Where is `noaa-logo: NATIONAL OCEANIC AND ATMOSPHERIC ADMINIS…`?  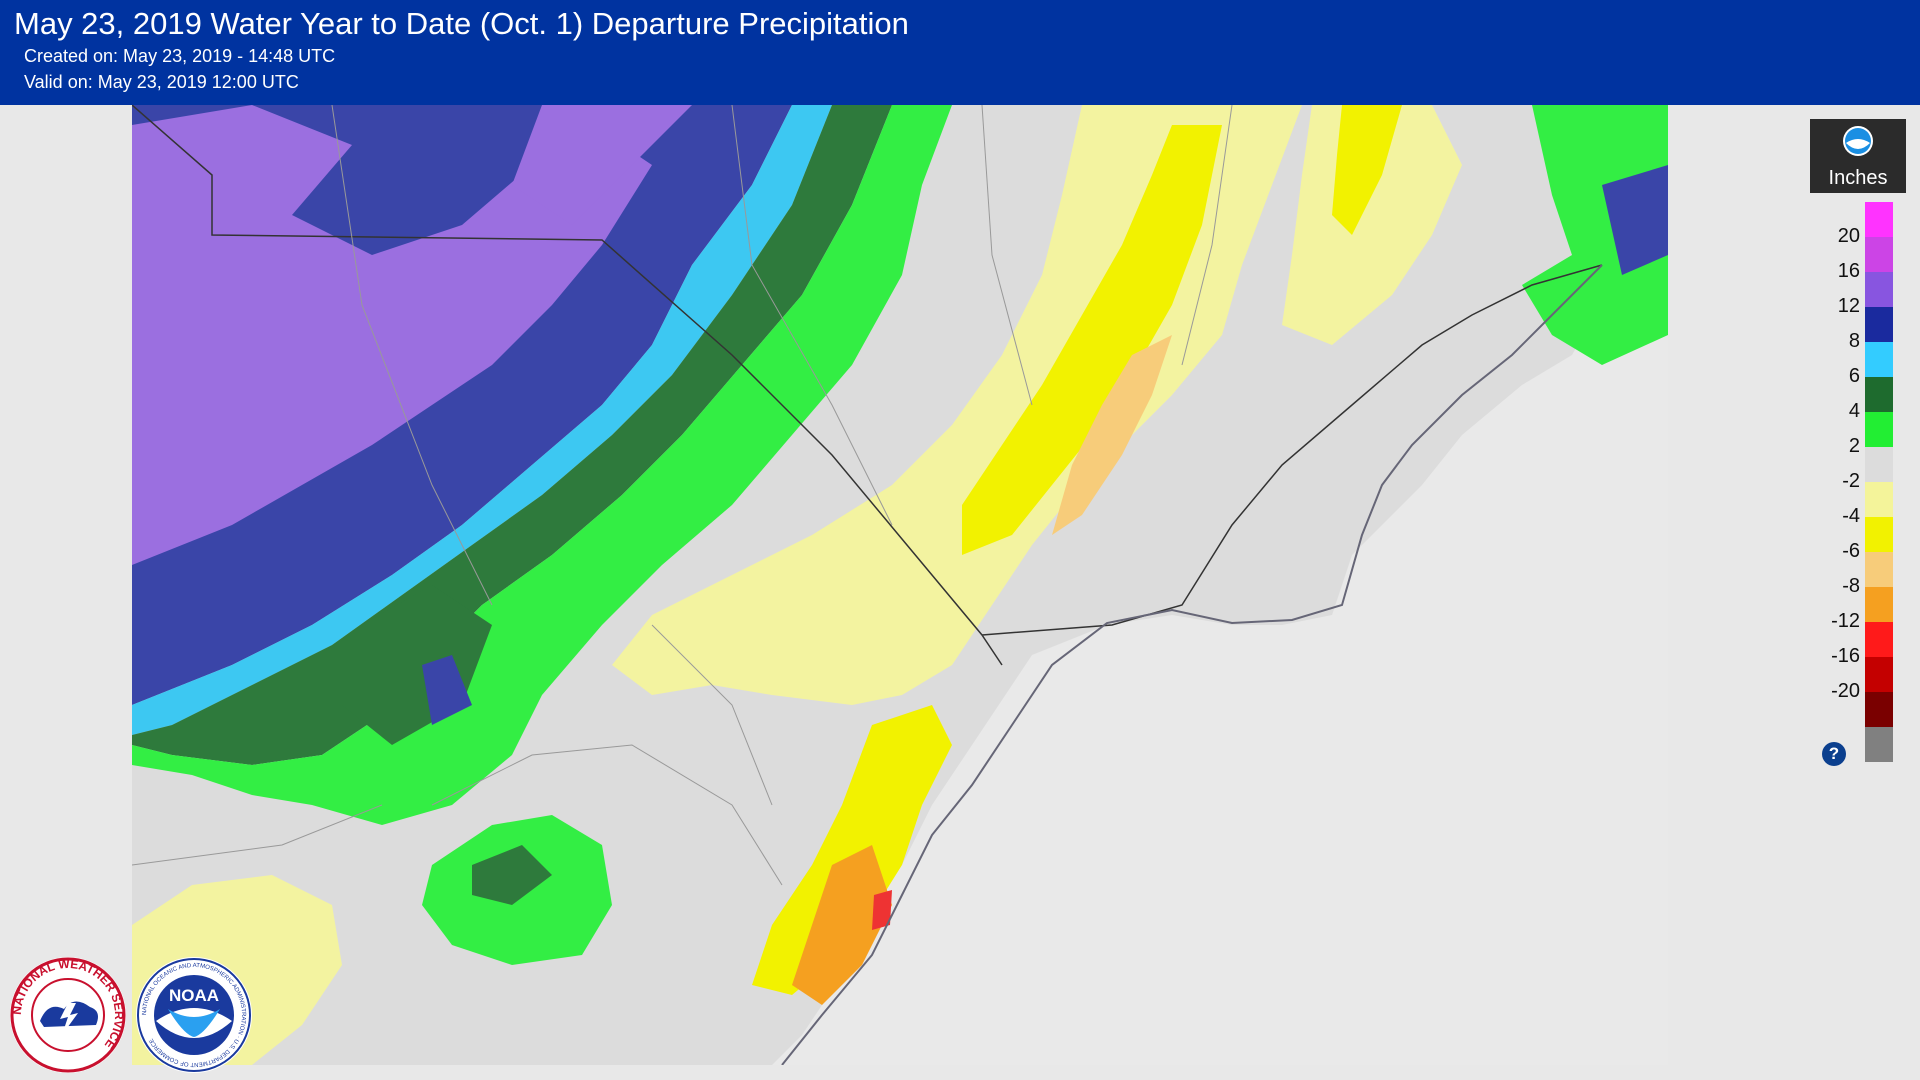 noaa-logo: NATIONAL OCEANIC AND ATMOSPHERIC ADMINIS… is located at coordinates (194, 1015).